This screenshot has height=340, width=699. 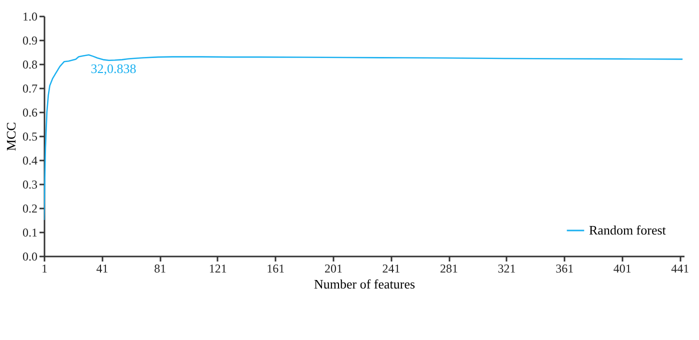 What do you see at coordinates (30, 41) in the screenshot?
I see `y-tick-label: 0.9` at bounding box center [30, 41].